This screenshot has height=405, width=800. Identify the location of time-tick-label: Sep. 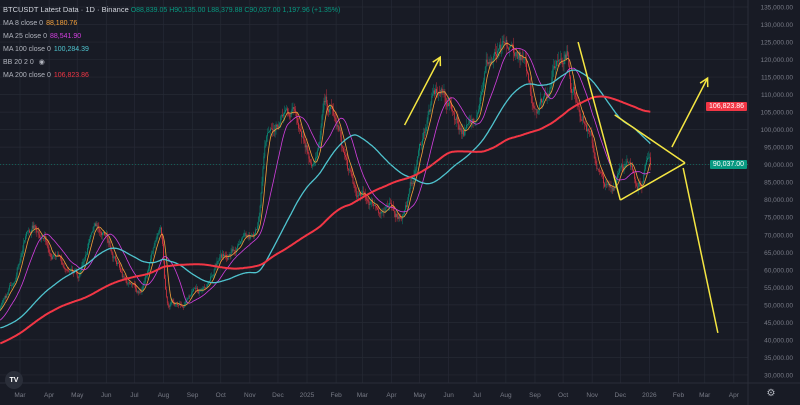
(535, 395).